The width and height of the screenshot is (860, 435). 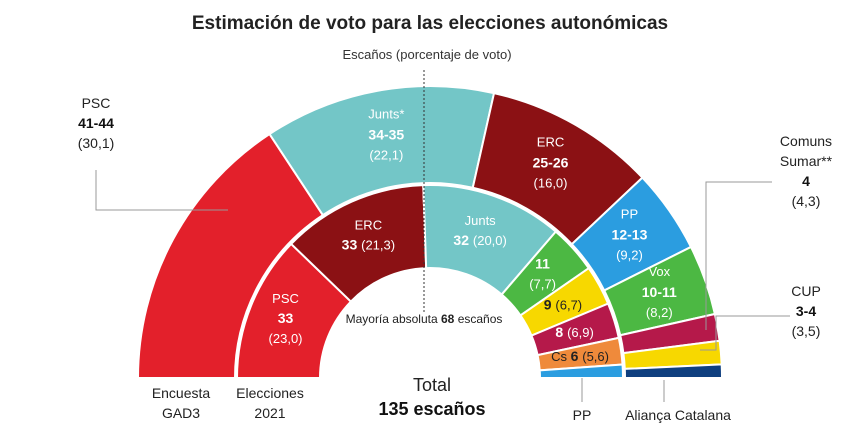 What do you see at coordinates (580, 356) in the screenshot?
I see `label-2021-cs-values: Cs 6 (5,6)` at bounding box center [580, 356].